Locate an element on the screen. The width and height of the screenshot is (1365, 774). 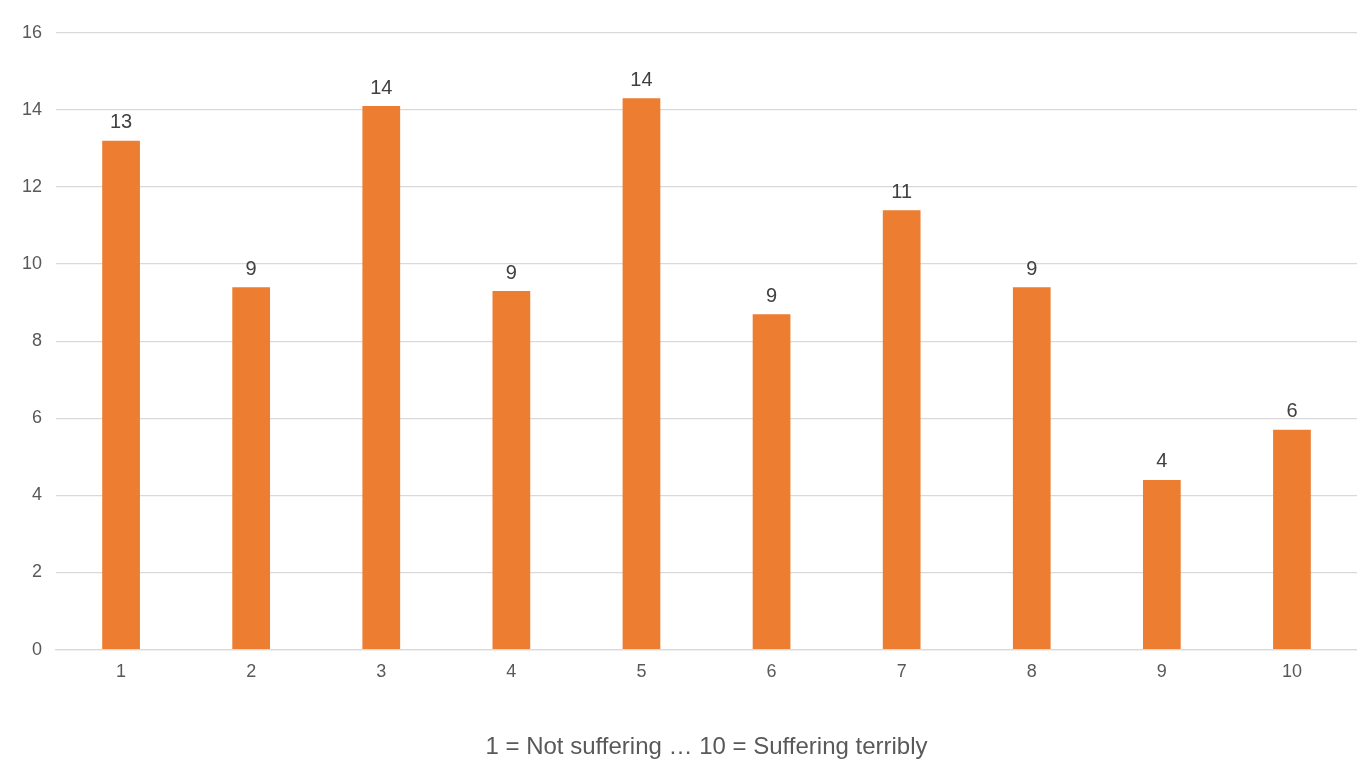
x-tick-label: 3 is located at coordinates (381, 671).